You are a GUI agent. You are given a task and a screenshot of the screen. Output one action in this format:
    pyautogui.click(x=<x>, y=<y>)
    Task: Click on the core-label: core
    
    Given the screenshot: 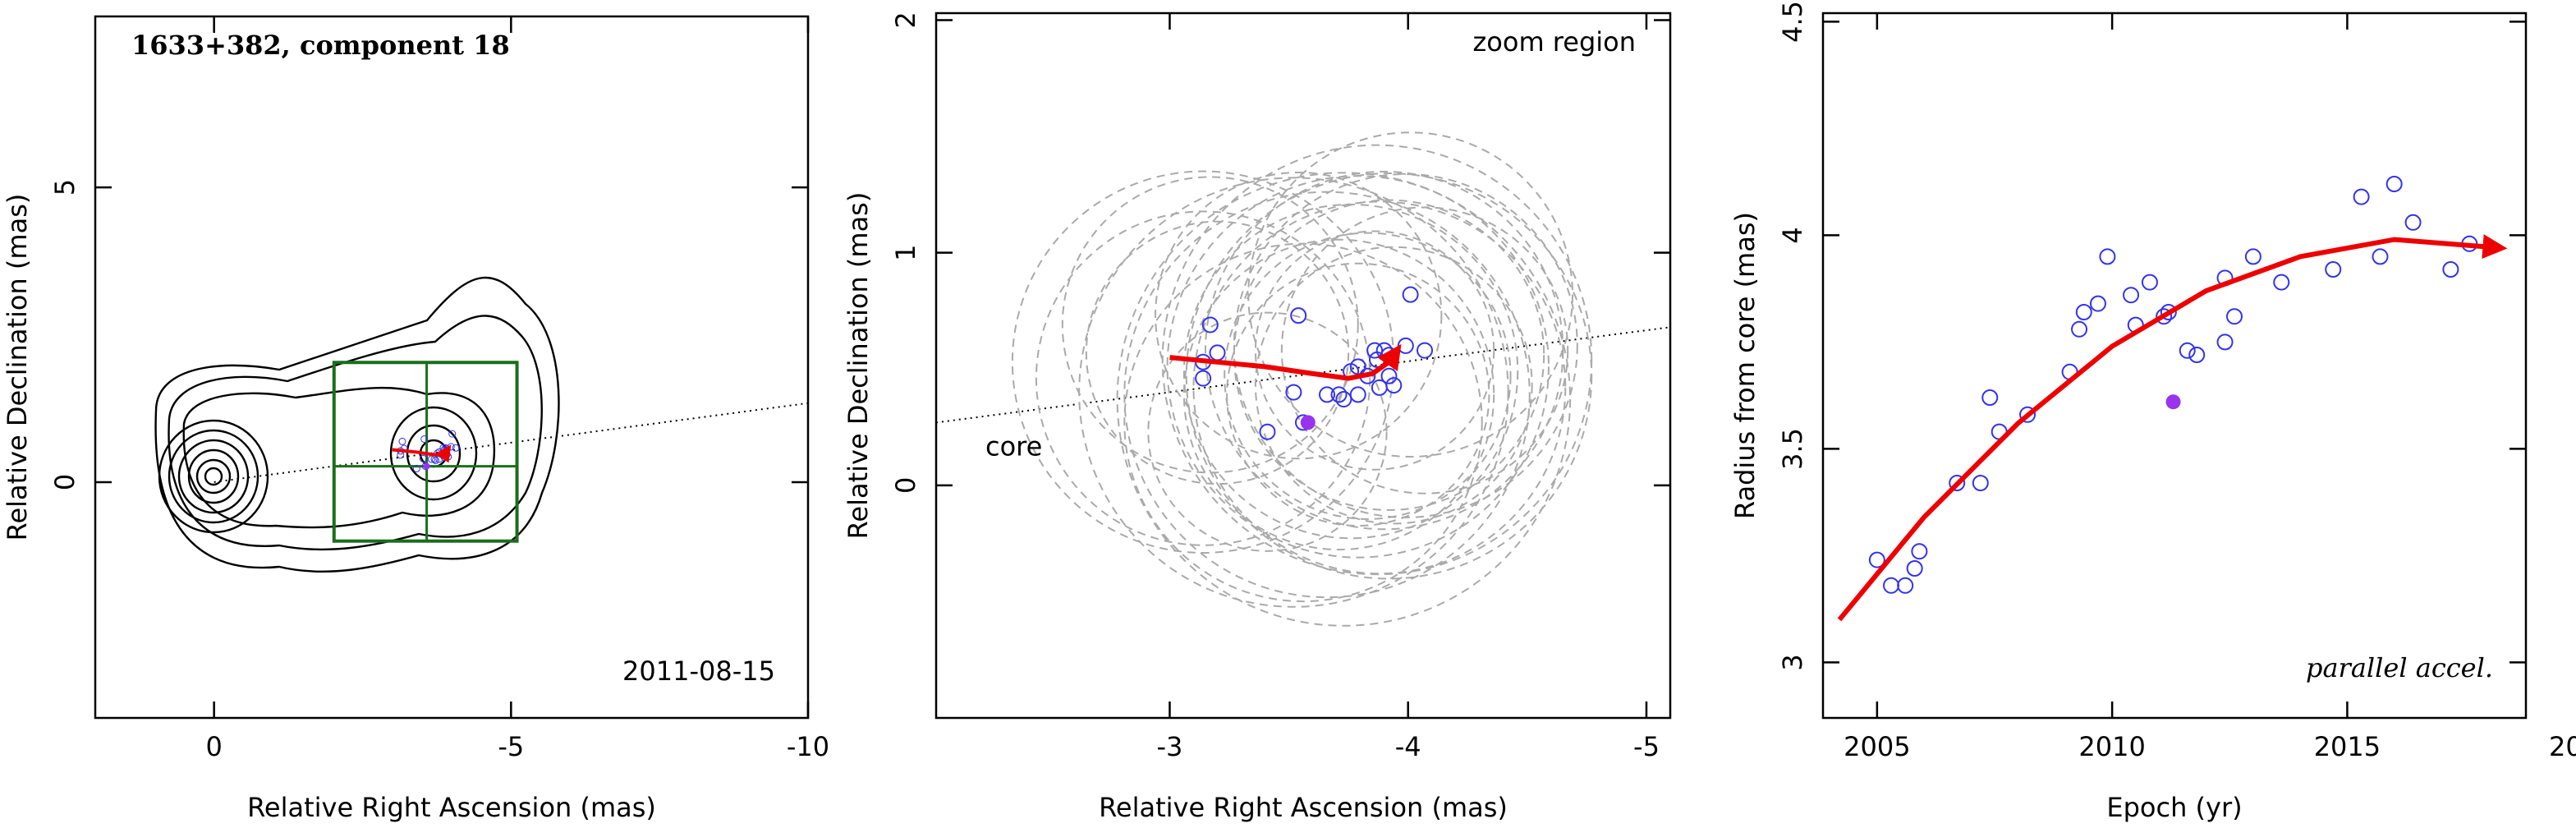 What is the action you would take?
    pyautogui.click(x=1013, y=446)
    